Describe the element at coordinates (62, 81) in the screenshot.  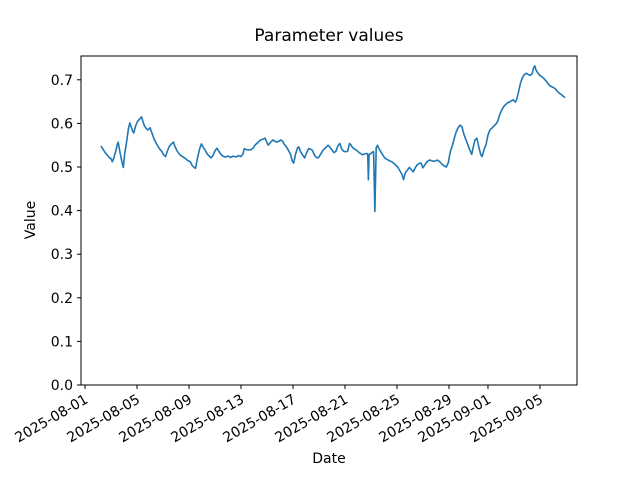
I see `y-tick-label: 0.7` at that location.